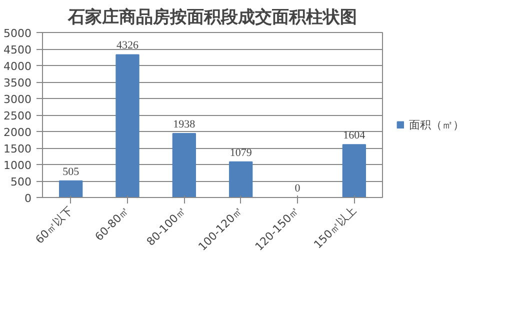 This screenshot has width=518, height=309. I want to click on chart-title: 石家庄商品房按面积段成交面积柱状图, so click(212, 18).